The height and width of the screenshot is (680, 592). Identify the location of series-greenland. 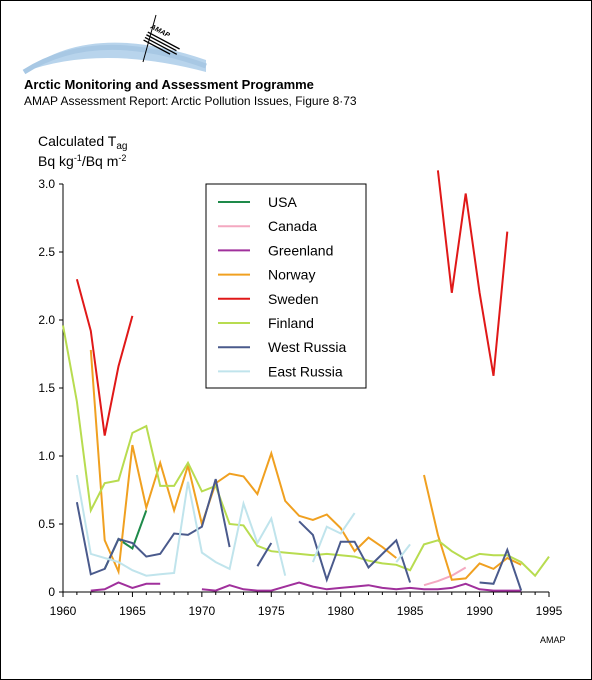
(306, 586).